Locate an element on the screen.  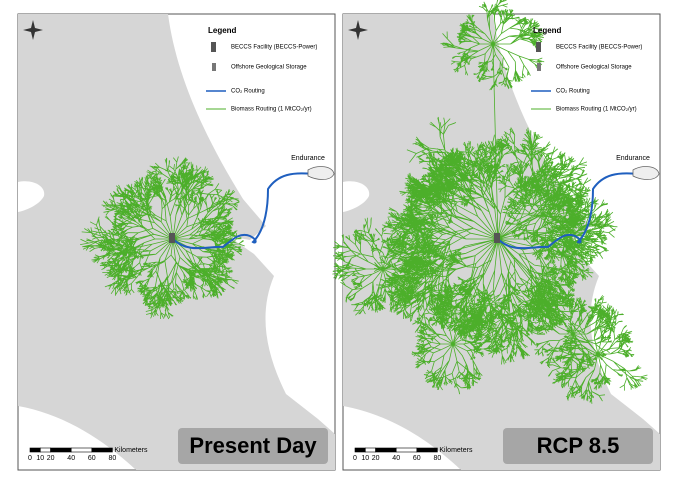
panel-label: Present Day is located at coordinates (253, 445).